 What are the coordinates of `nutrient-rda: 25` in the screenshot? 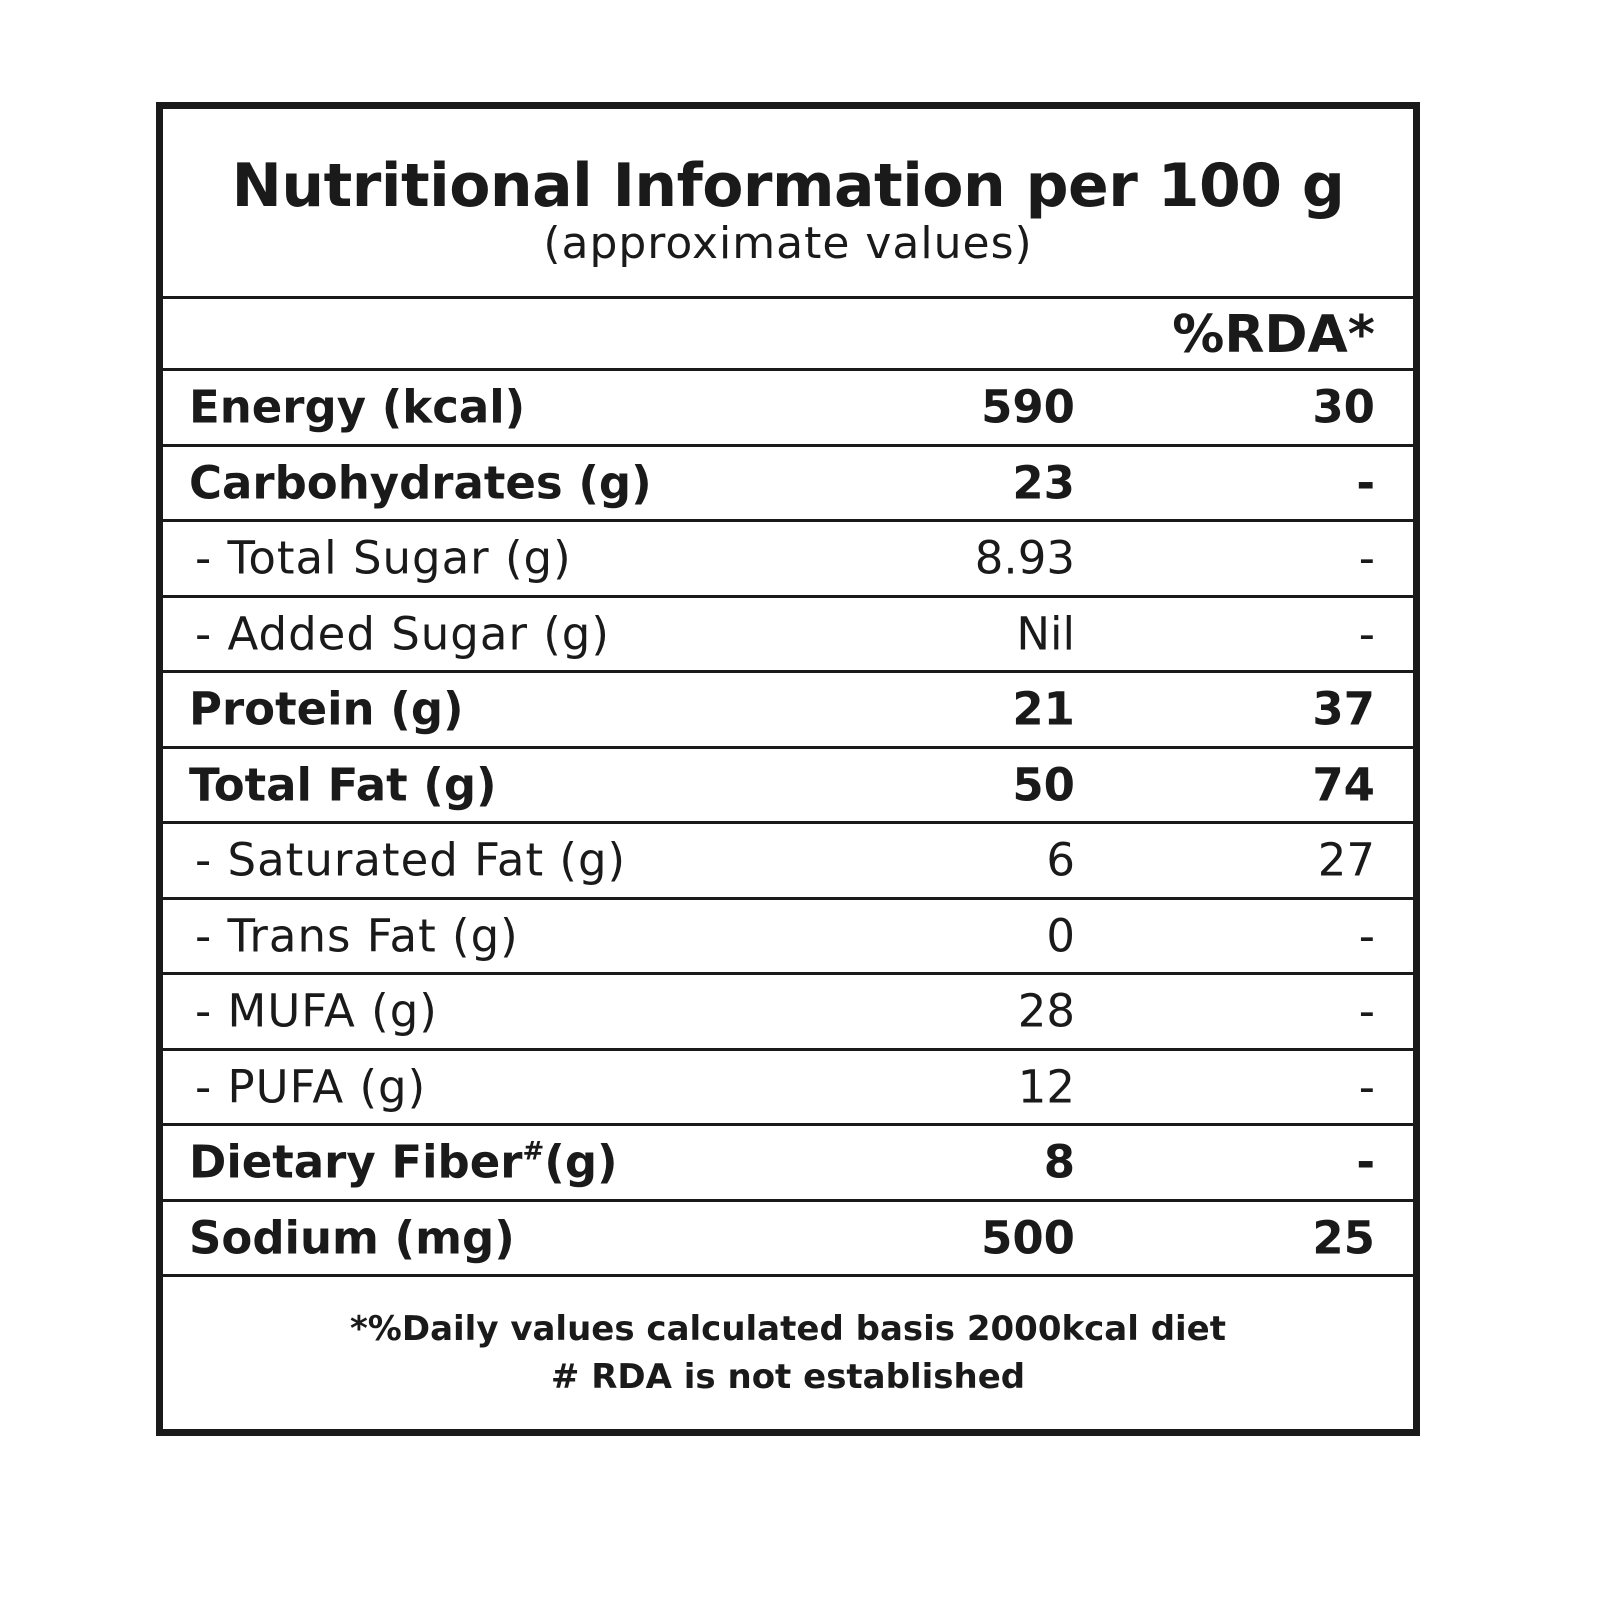 It's located at (1343, 1238).